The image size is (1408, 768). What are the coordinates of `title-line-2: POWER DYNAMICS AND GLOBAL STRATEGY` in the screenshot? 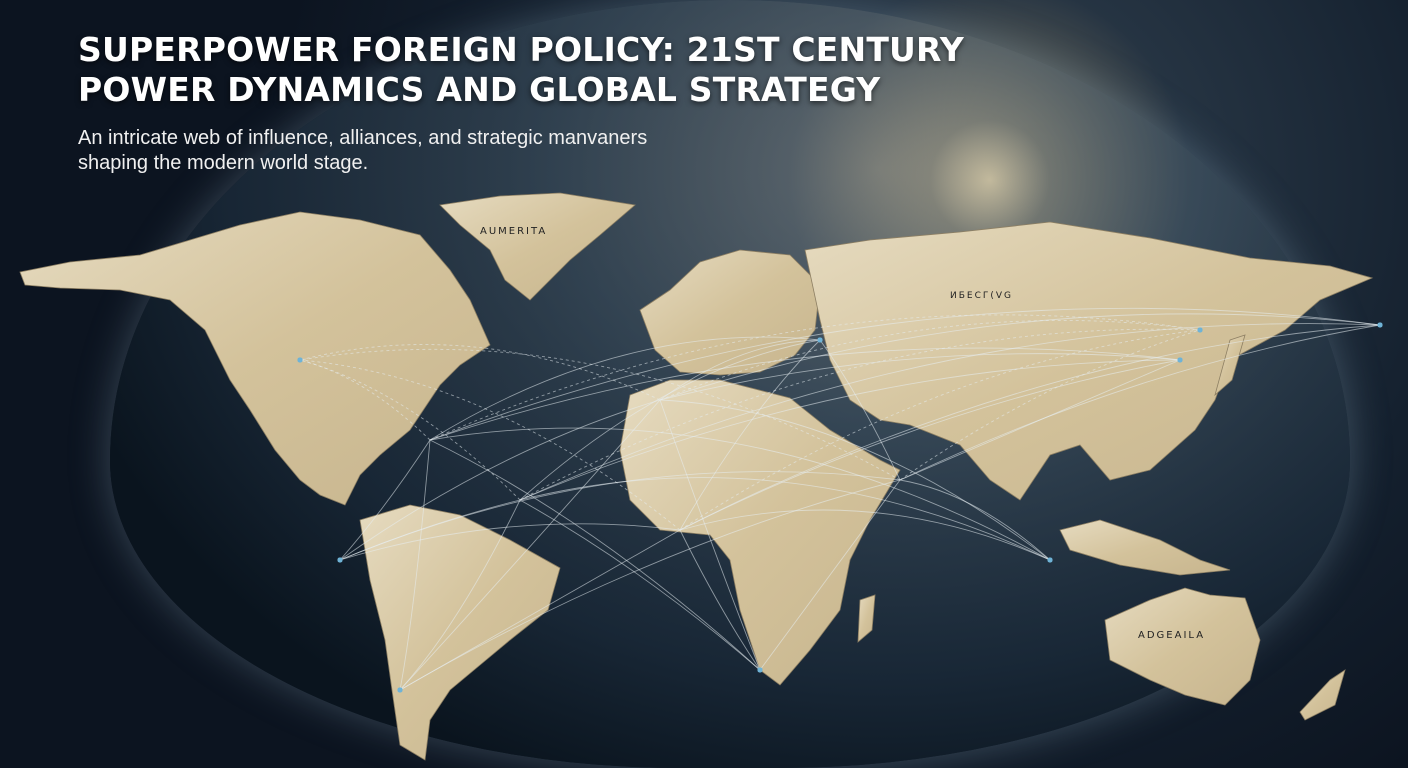 It's located at (479, 89).